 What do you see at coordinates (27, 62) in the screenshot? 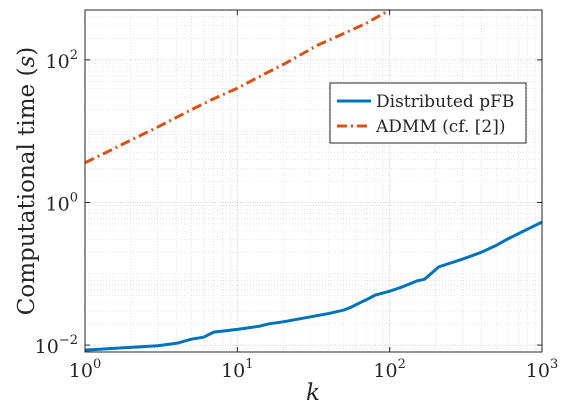
I see `y-axis-label-var: s` at bounding box center [27, 62].